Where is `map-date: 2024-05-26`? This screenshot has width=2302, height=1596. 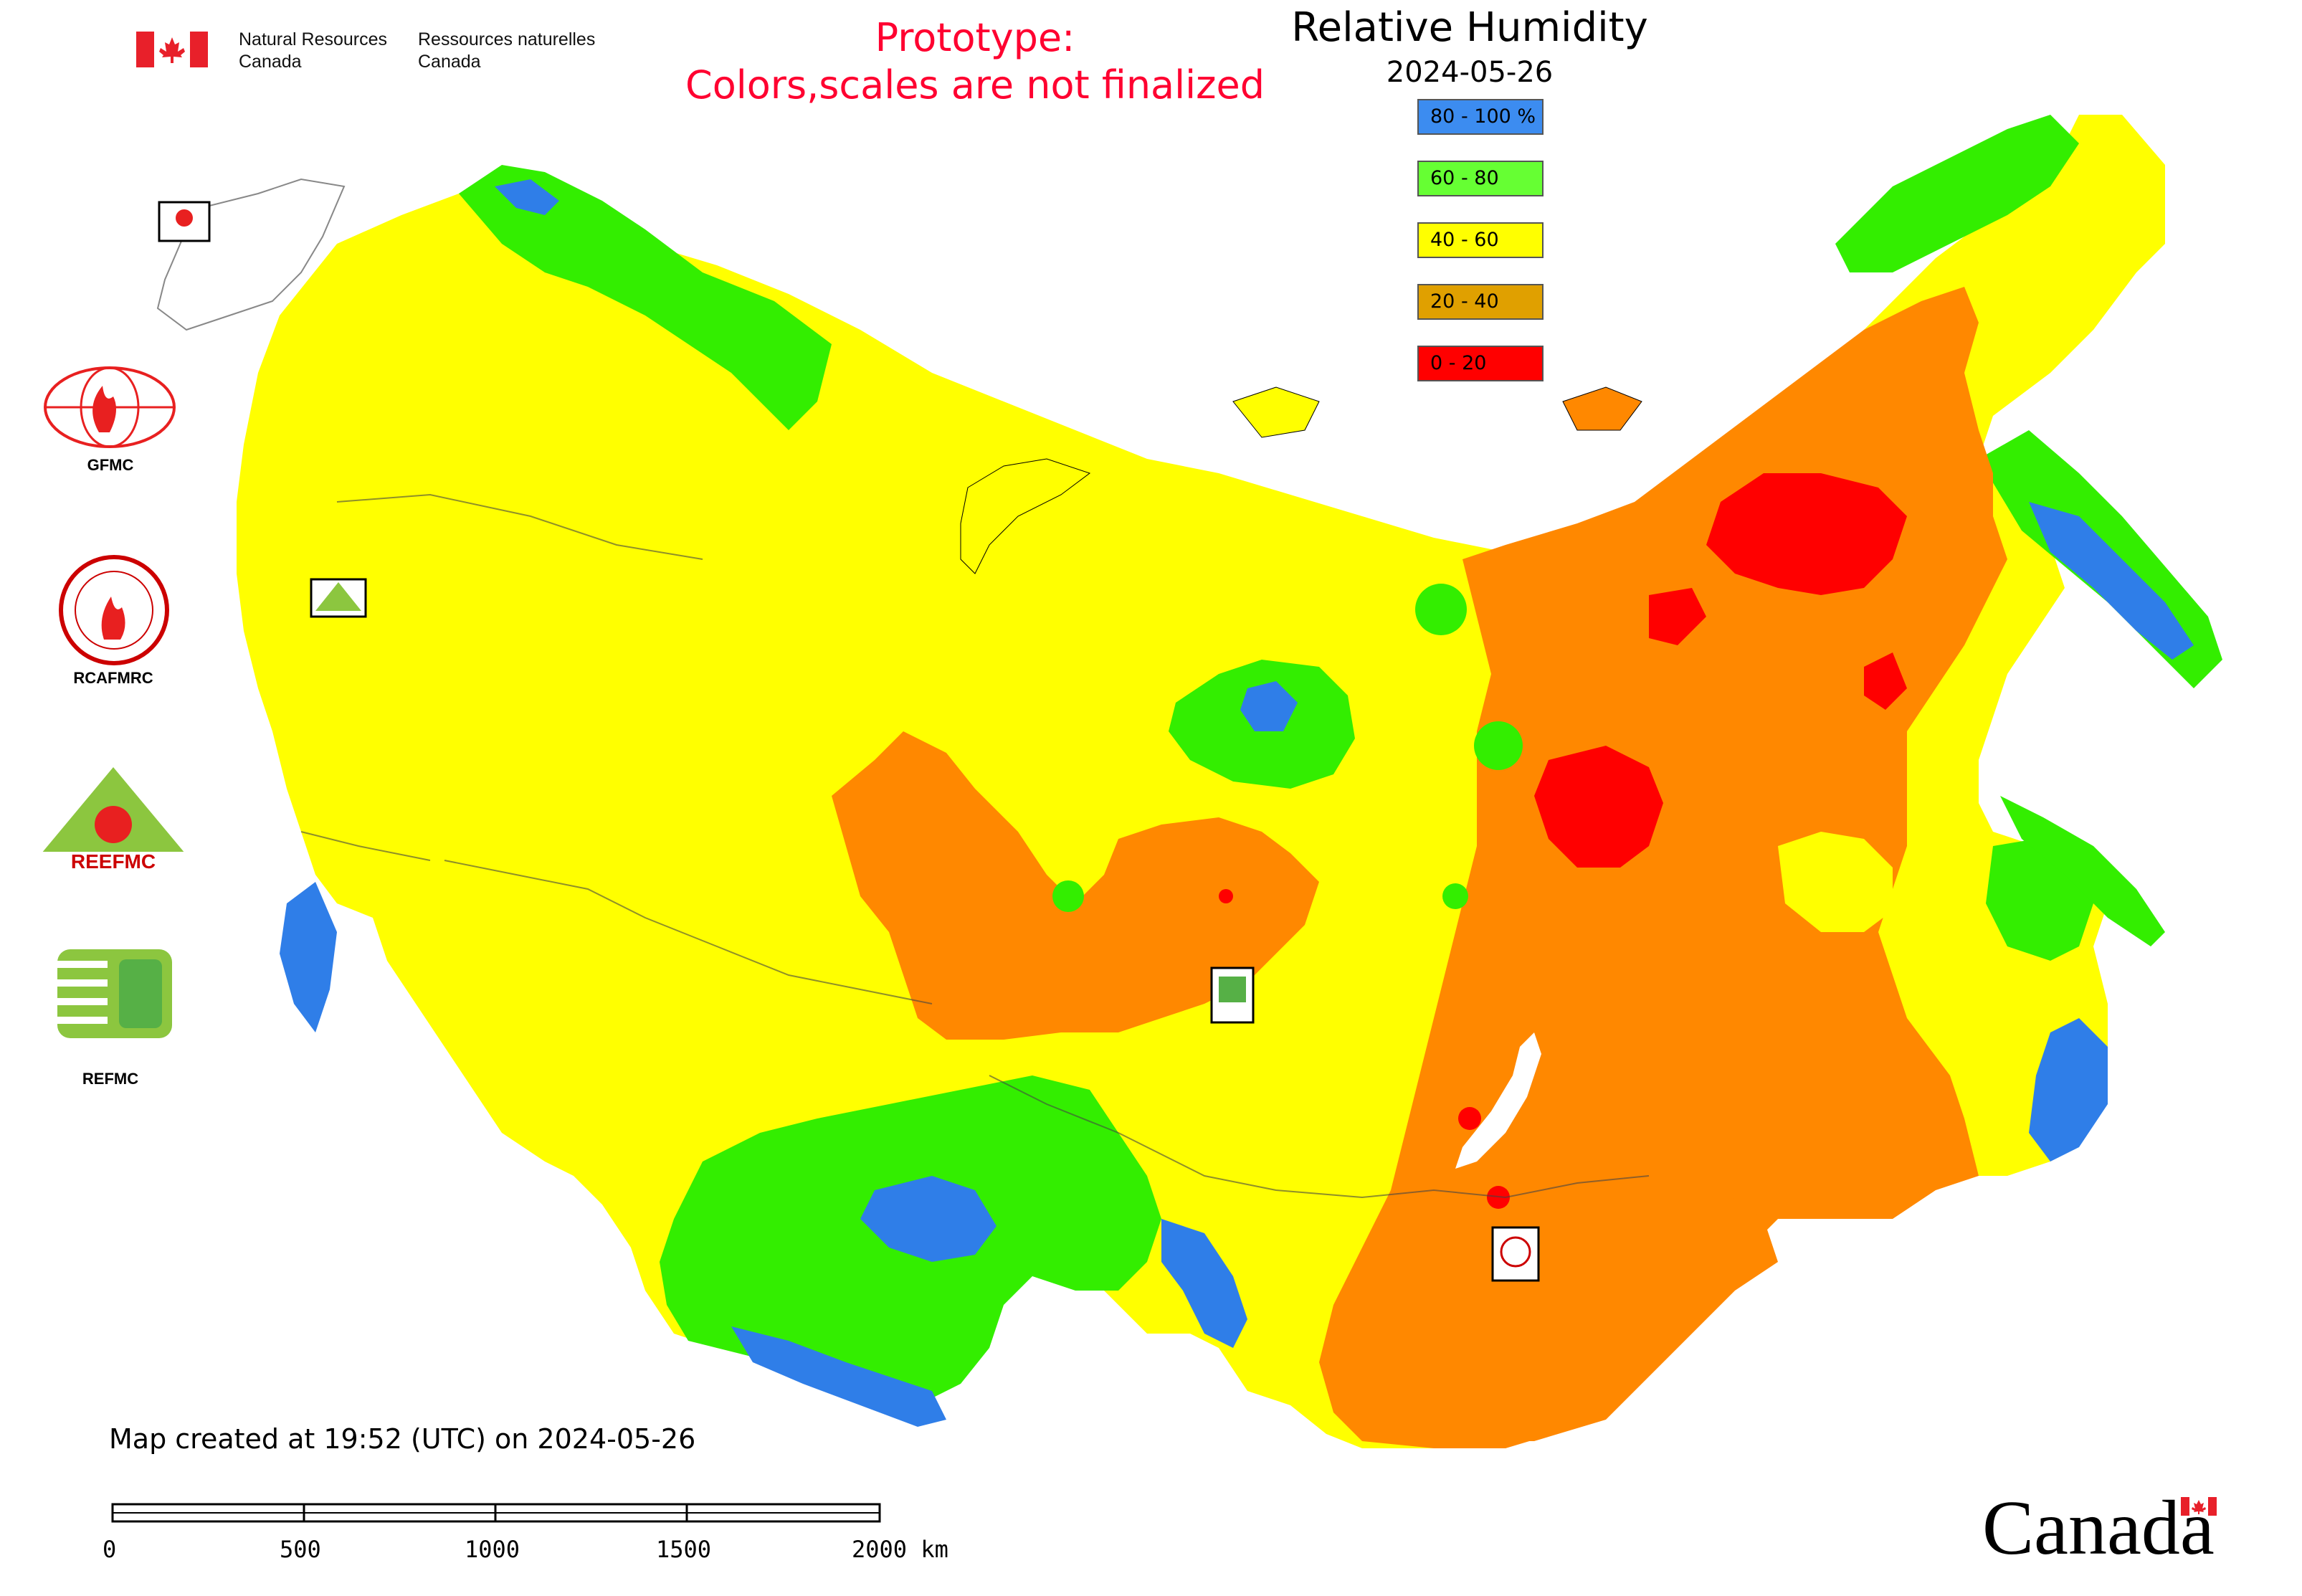 map-date: 2024-05-26 is located at coordinates (1470, 72).